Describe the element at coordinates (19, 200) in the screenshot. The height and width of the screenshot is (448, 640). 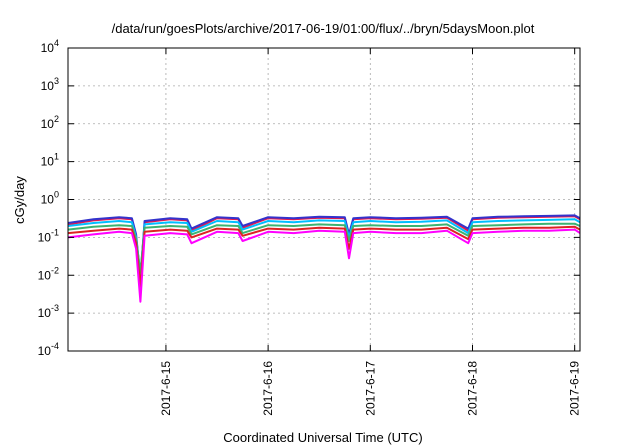
I see `y-axis-label: cGy/day` at that location.